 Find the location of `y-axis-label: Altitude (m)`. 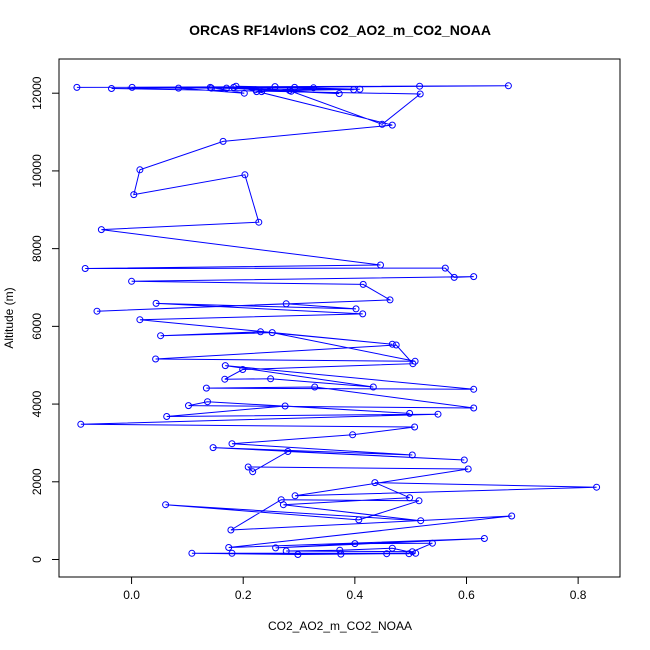

y-axis-label: Altitude (m) is located at coordinates (9, 317).